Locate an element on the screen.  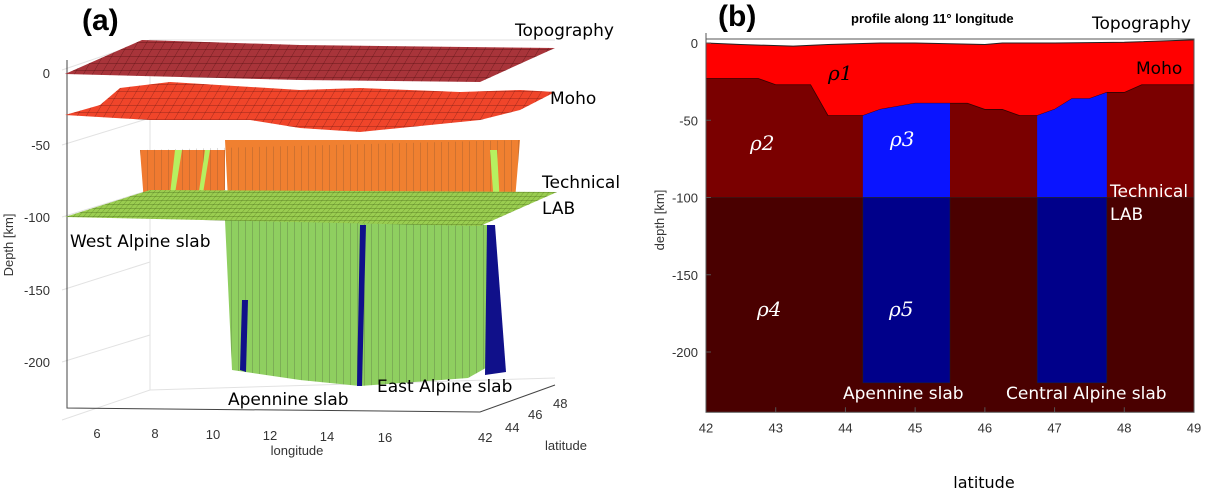
tick-z: -100 is located at coordinates (37, 217).